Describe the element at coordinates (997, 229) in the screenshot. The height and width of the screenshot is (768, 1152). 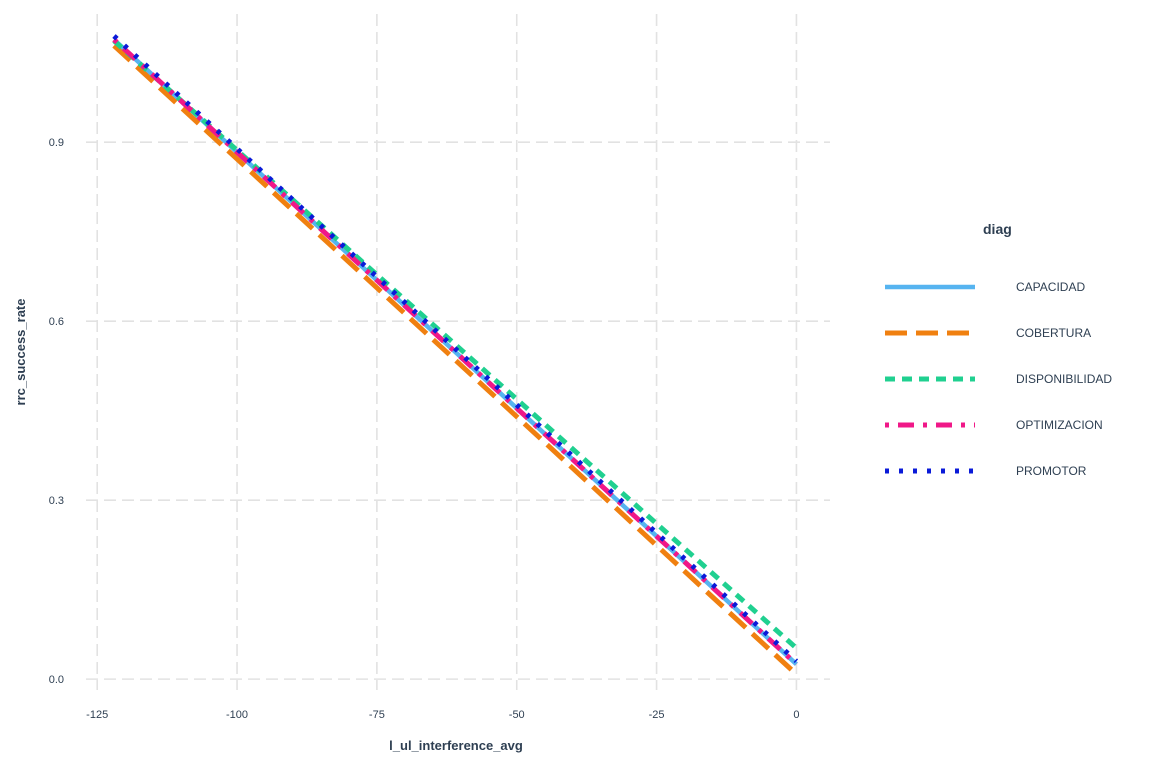
I see `legend-title: diag` at that location.